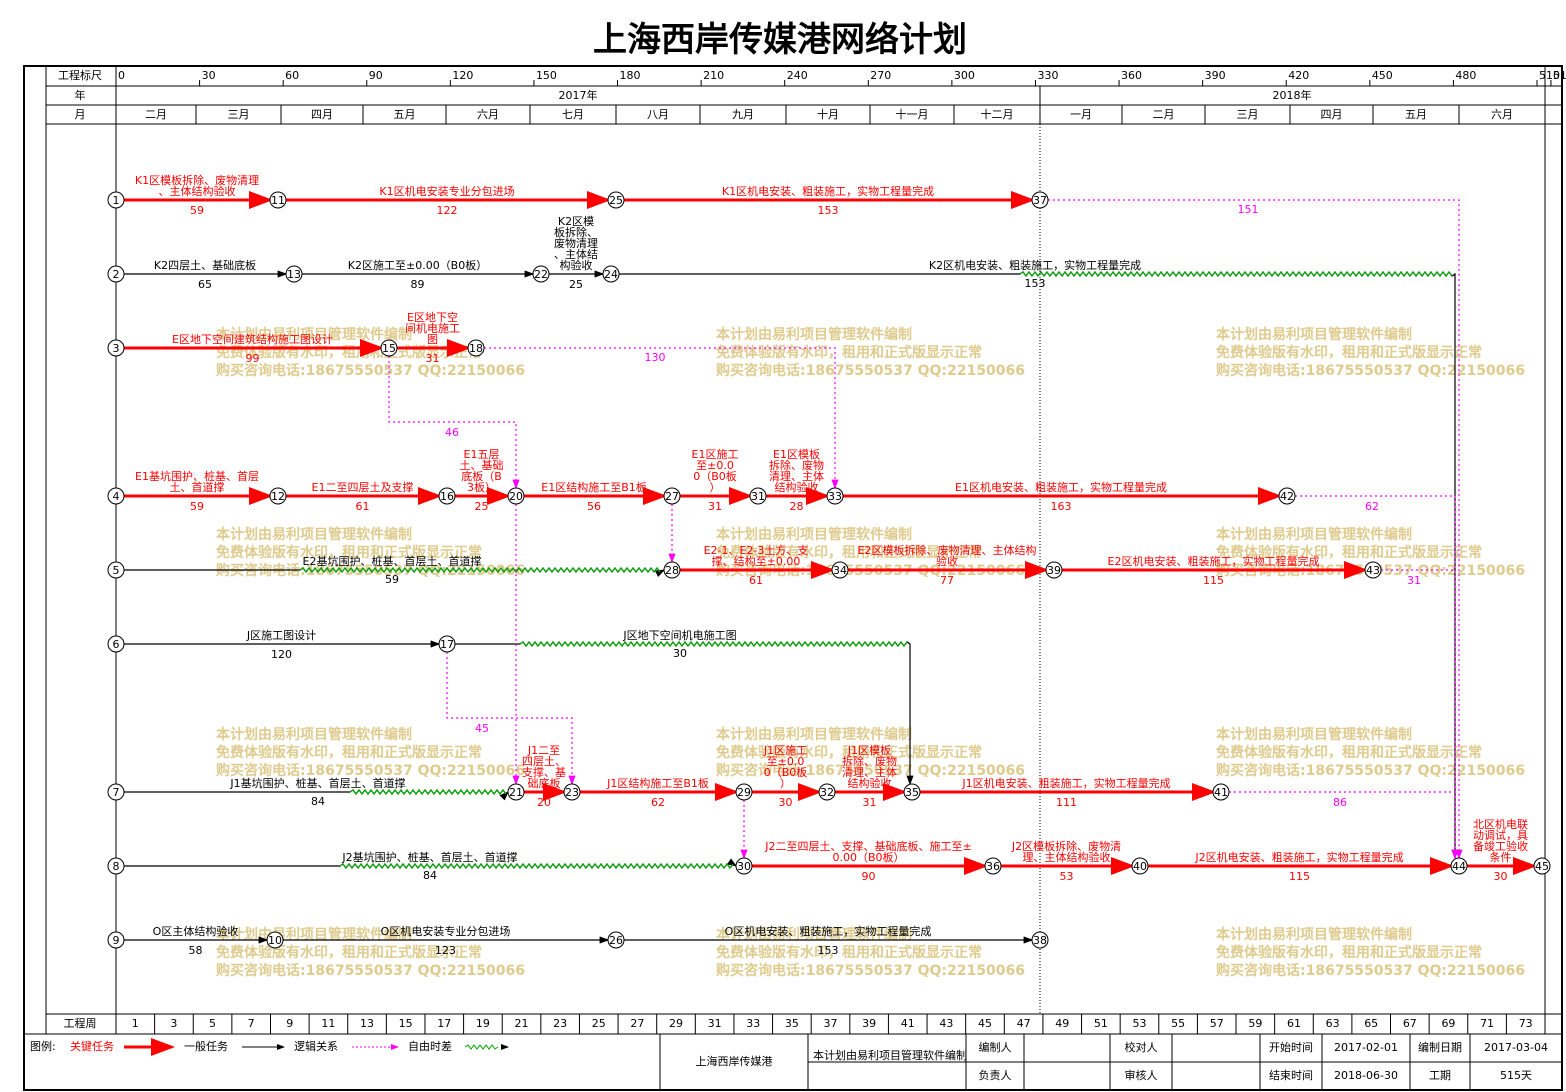 This screenshot has width=1566, height=1092. I want to click on task-label: J1区模板拆除、废物清理、主体结构验收, so click(869, 766).